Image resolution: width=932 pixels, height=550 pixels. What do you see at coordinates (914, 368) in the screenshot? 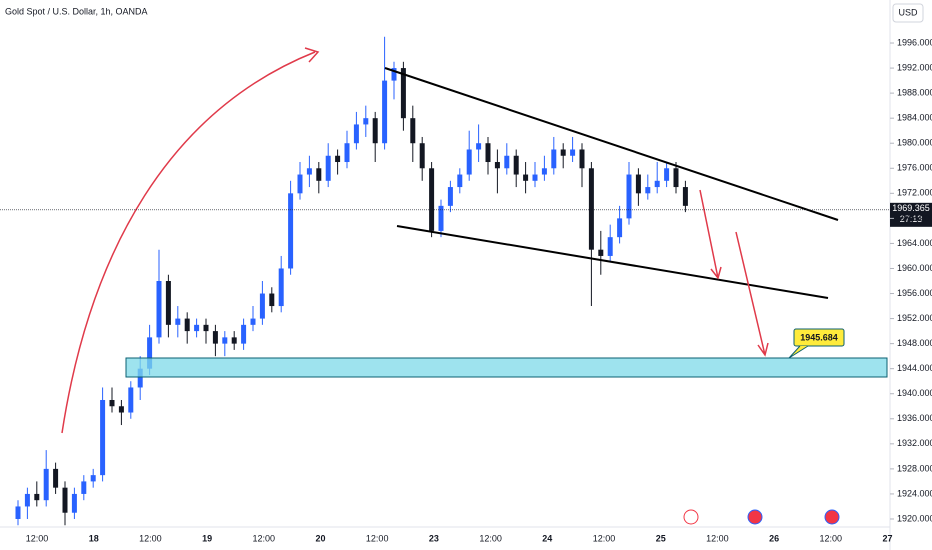
I see `y-tick-label: 1944.000` at bounding box center [914, 368].